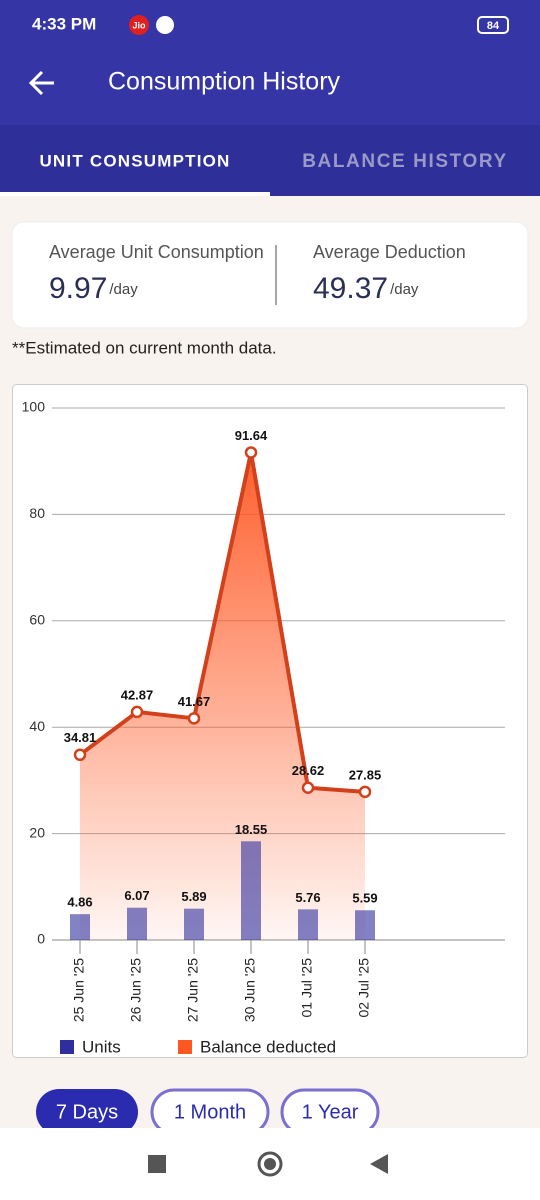  Describe the element at coordinates (350, 288) in the screenshot. I see `summary-number: 49.37` at that location.